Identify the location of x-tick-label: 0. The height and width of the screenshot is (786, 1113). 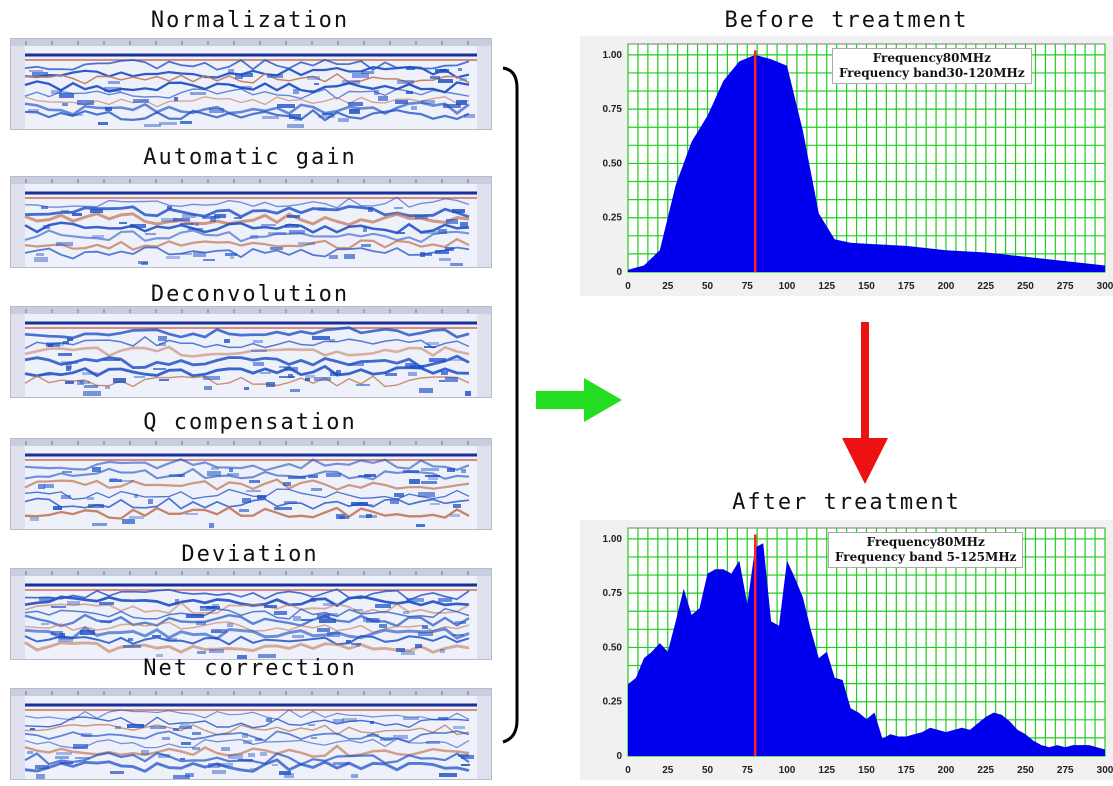
(628, 770).